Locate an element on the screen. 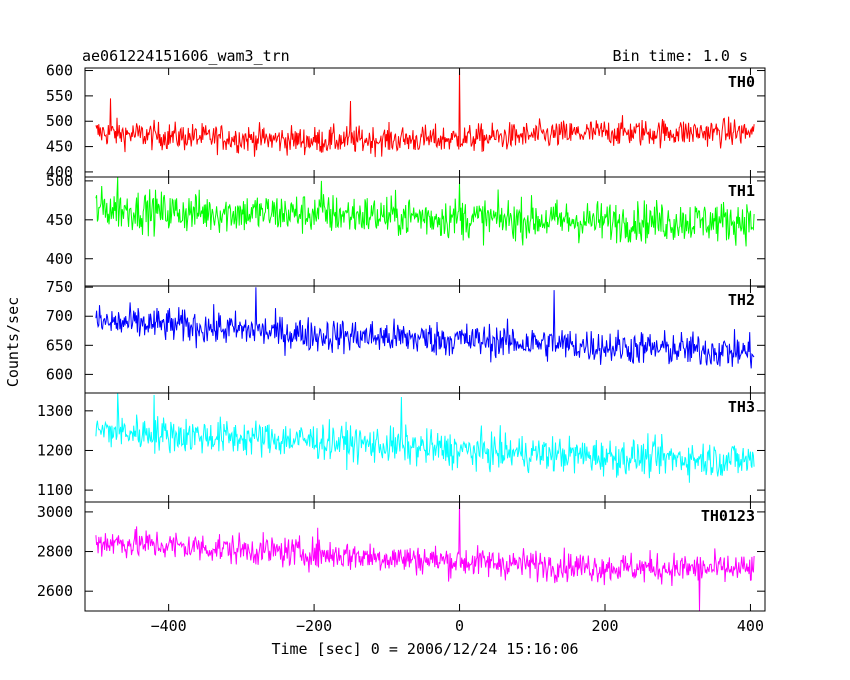 This screenshot has height=680, width=850. y-tick-label: 700 is located at coordinates (59, 316).